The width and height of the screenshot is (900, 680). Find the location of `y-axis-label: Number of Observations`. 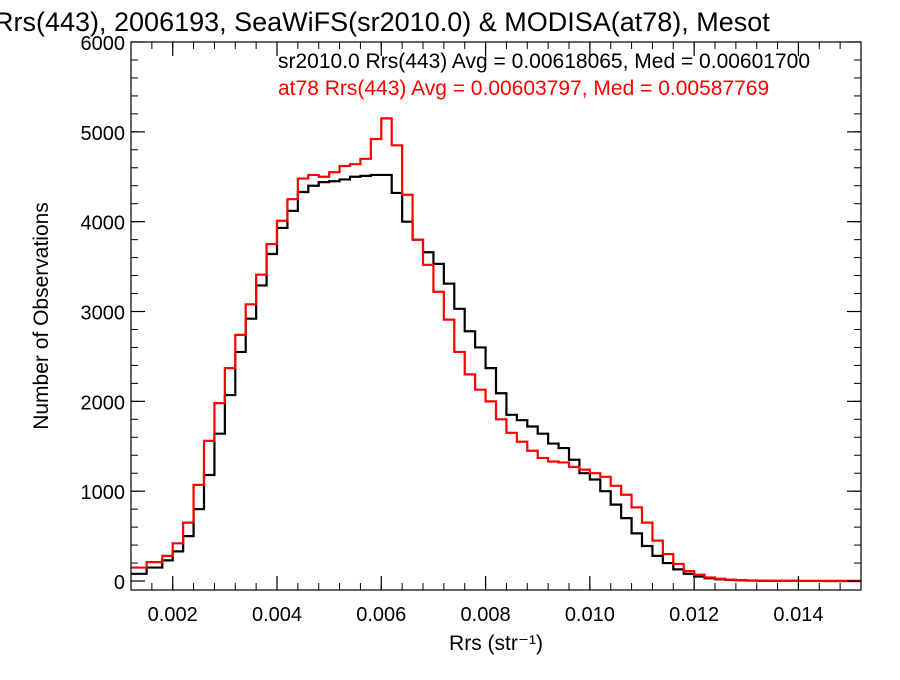

y-axis-label: Number of Observations is located at coordinates (41, 316).